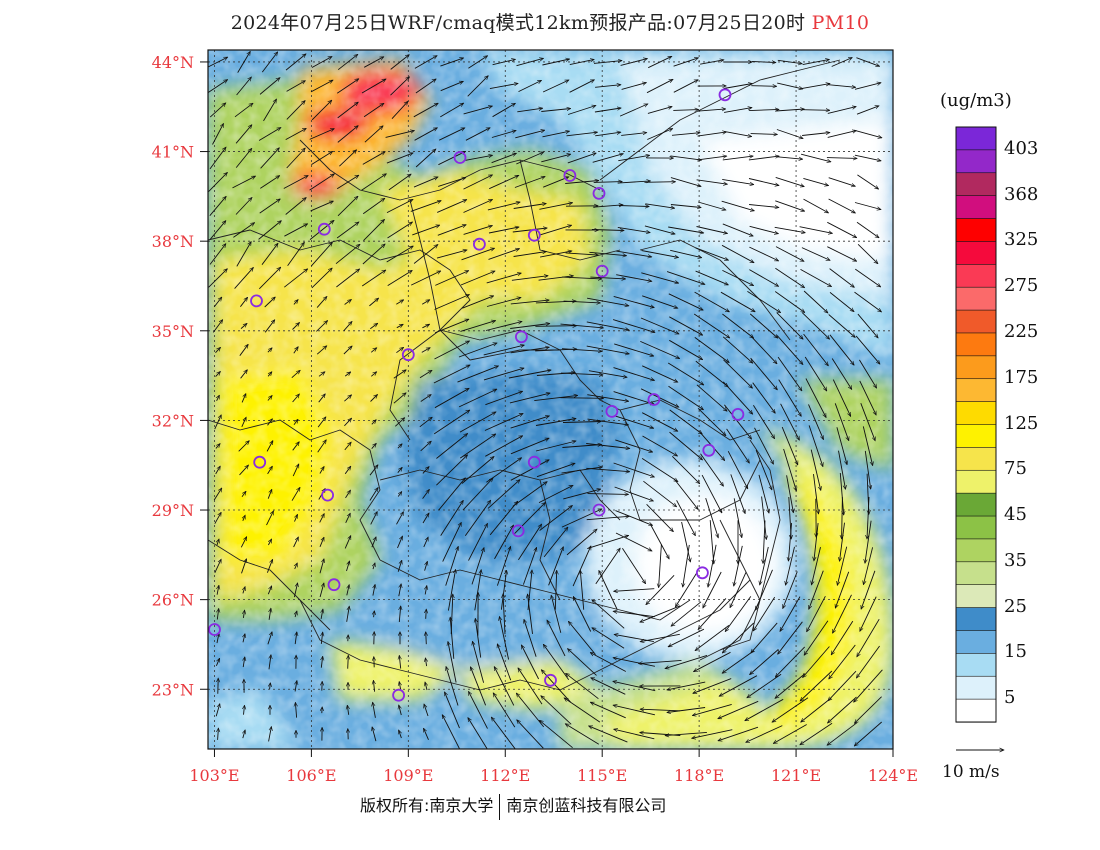 The height and width of the screenshot is (850, 1100). I want to click on lat-label: 35°N, so click(173, 331).